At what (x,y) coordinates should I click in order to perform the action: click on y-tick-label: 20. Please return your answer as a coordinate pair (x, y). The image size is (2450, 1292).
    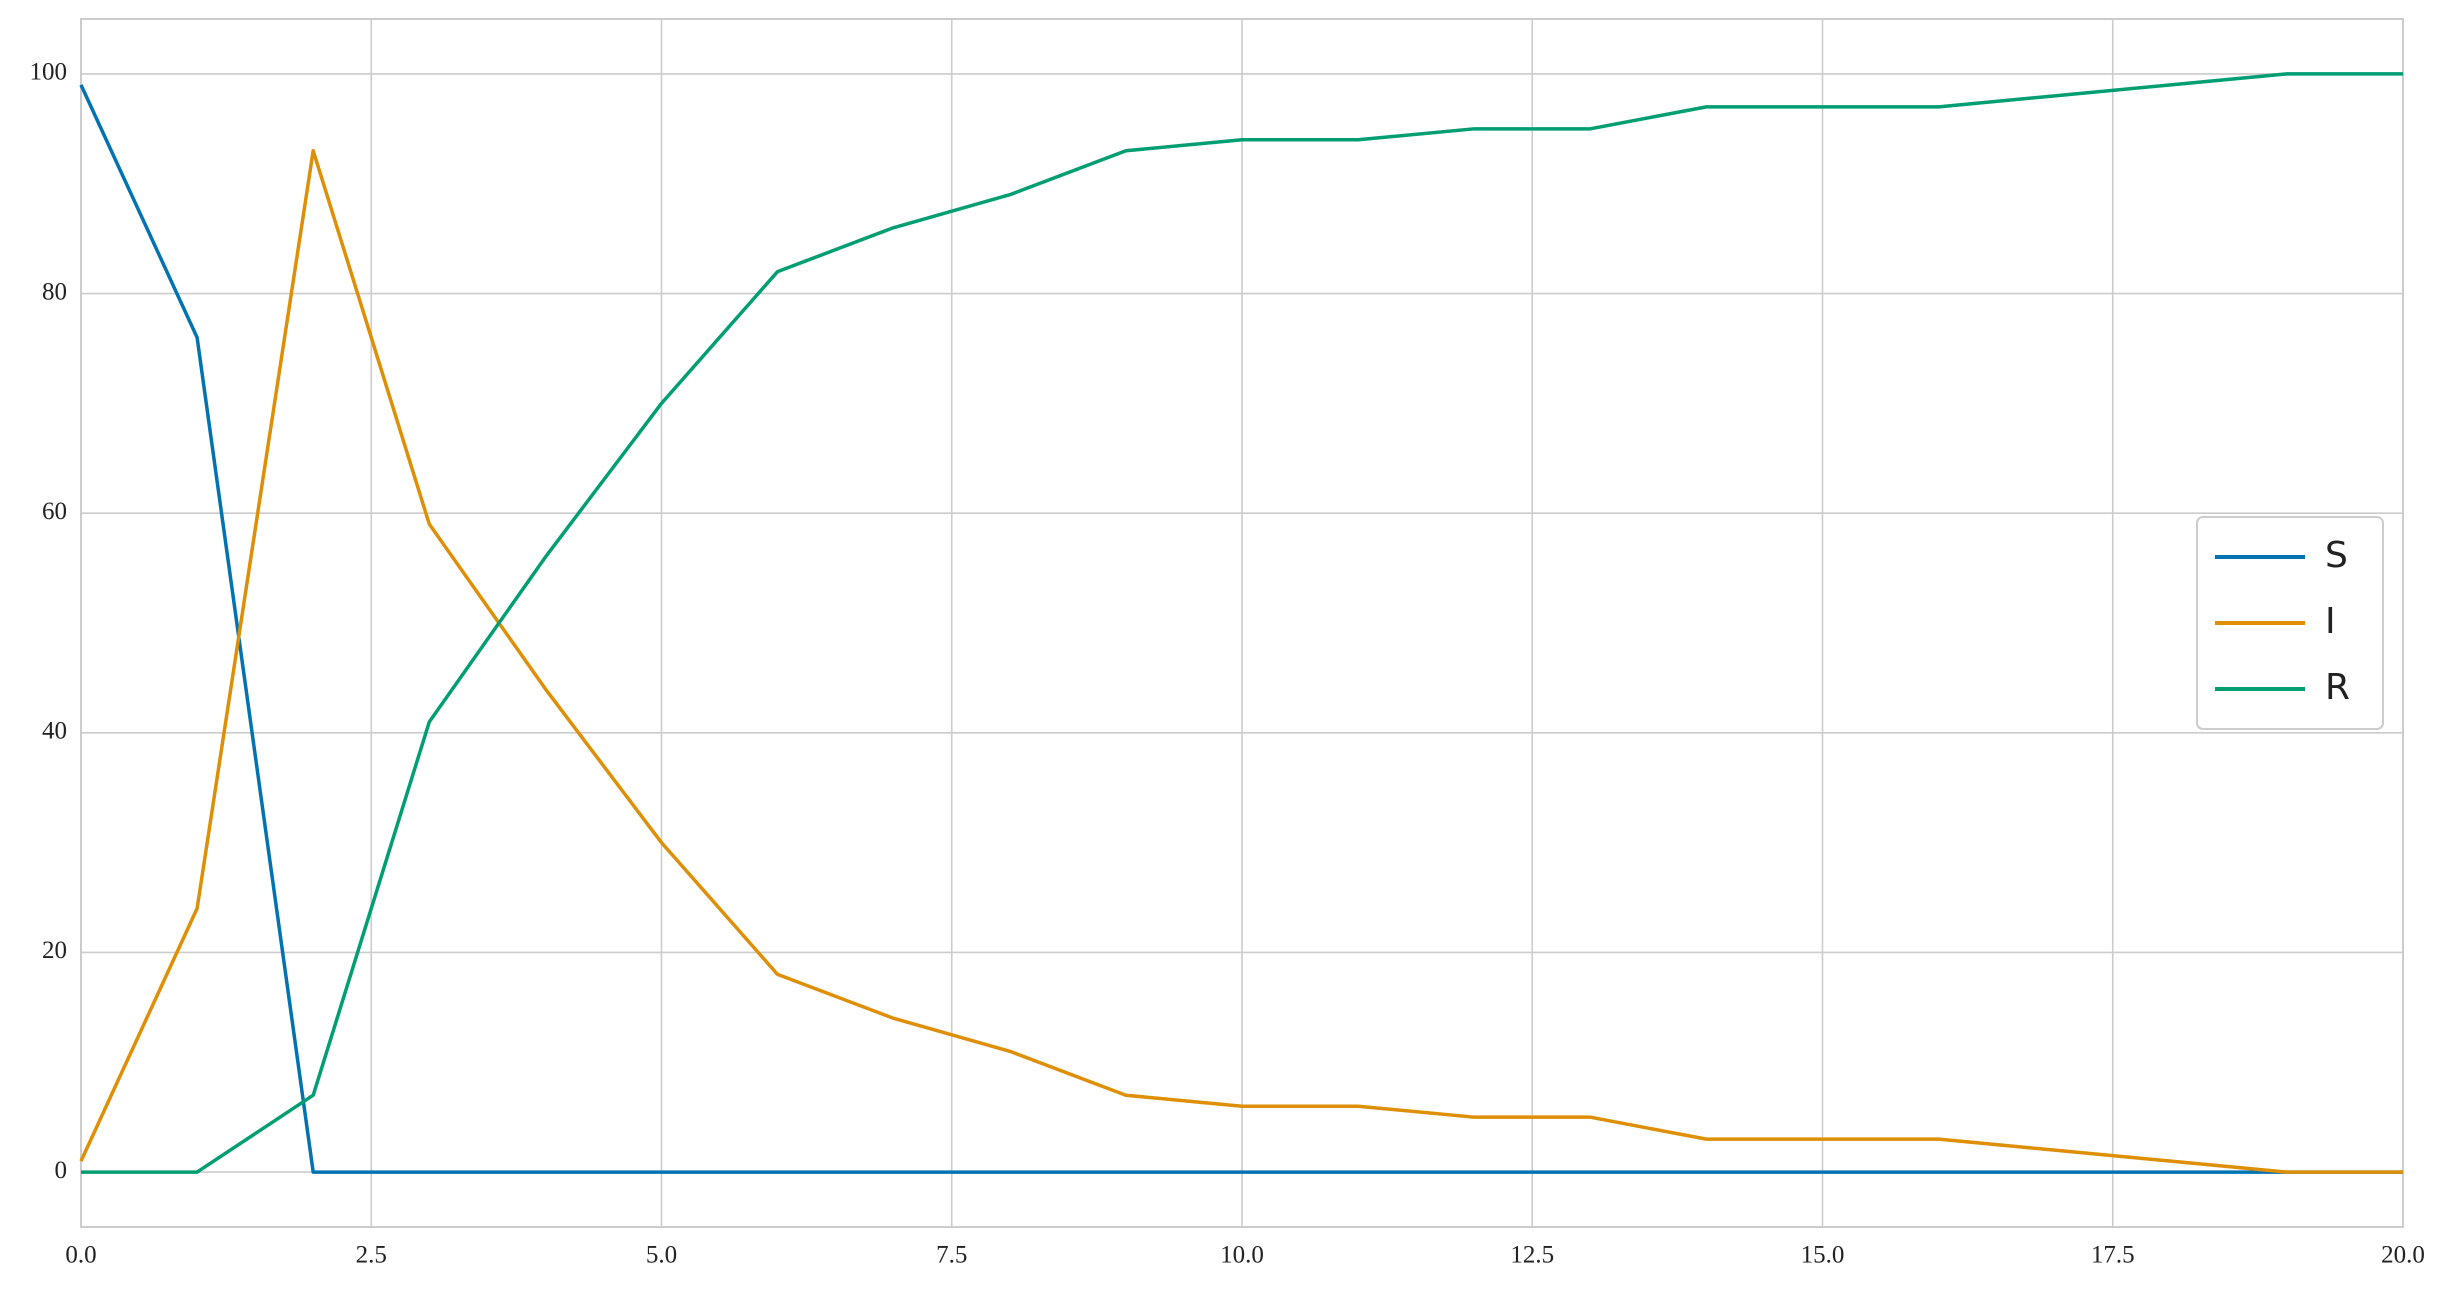
    Looking at the image, I should click on (54, 950).